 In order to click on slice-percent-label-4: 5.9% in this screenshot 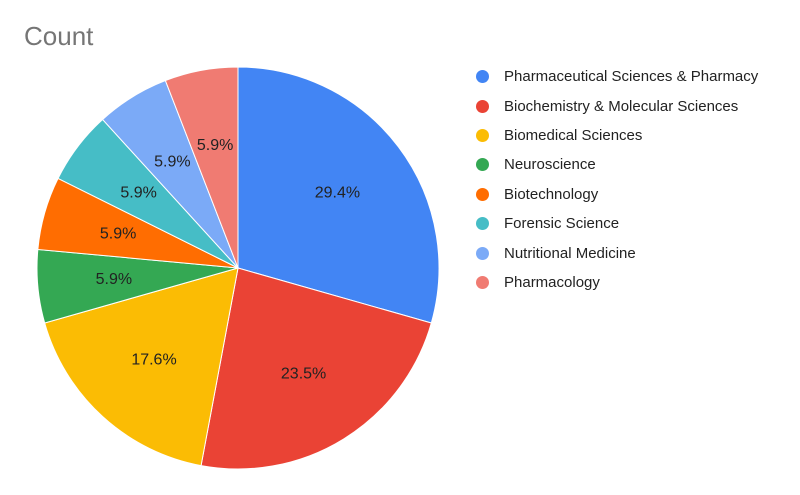, I will do `click(114, 279)`.